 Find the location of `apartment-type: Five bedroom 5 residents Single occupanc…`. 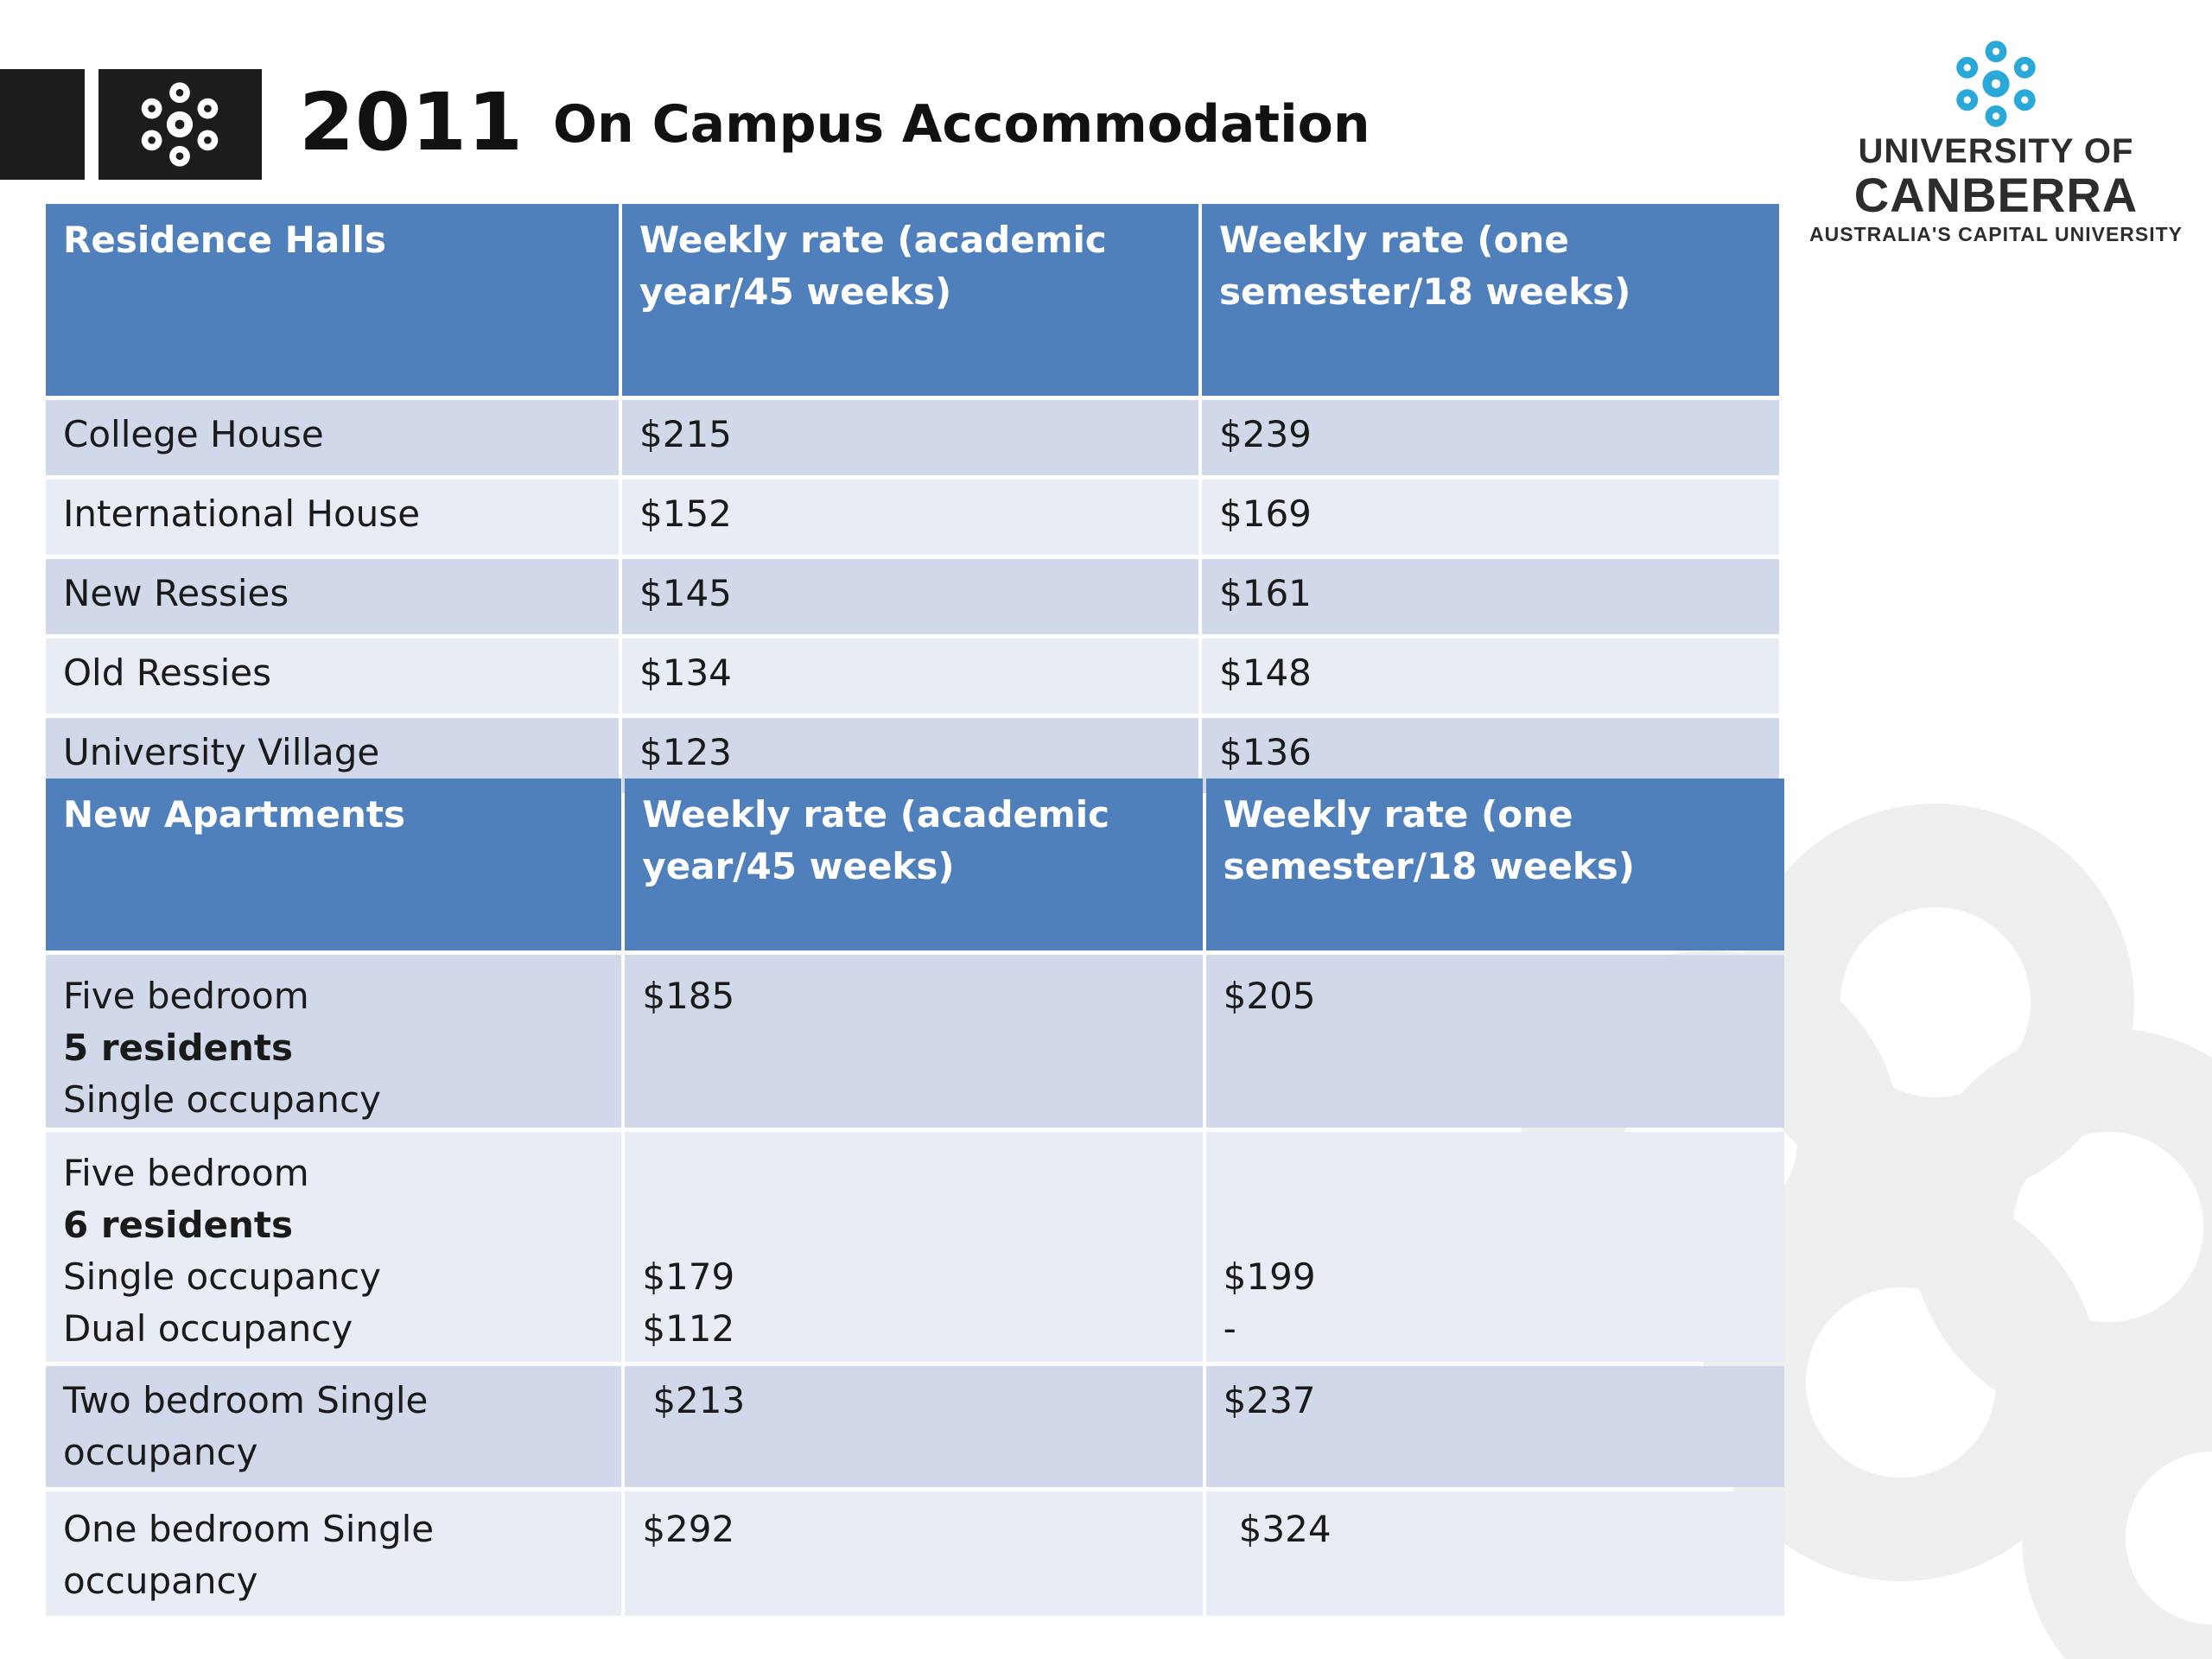

apartment-type: Five bedroom 5 residents Single occupanc… is located at coordinates (334, 1041).